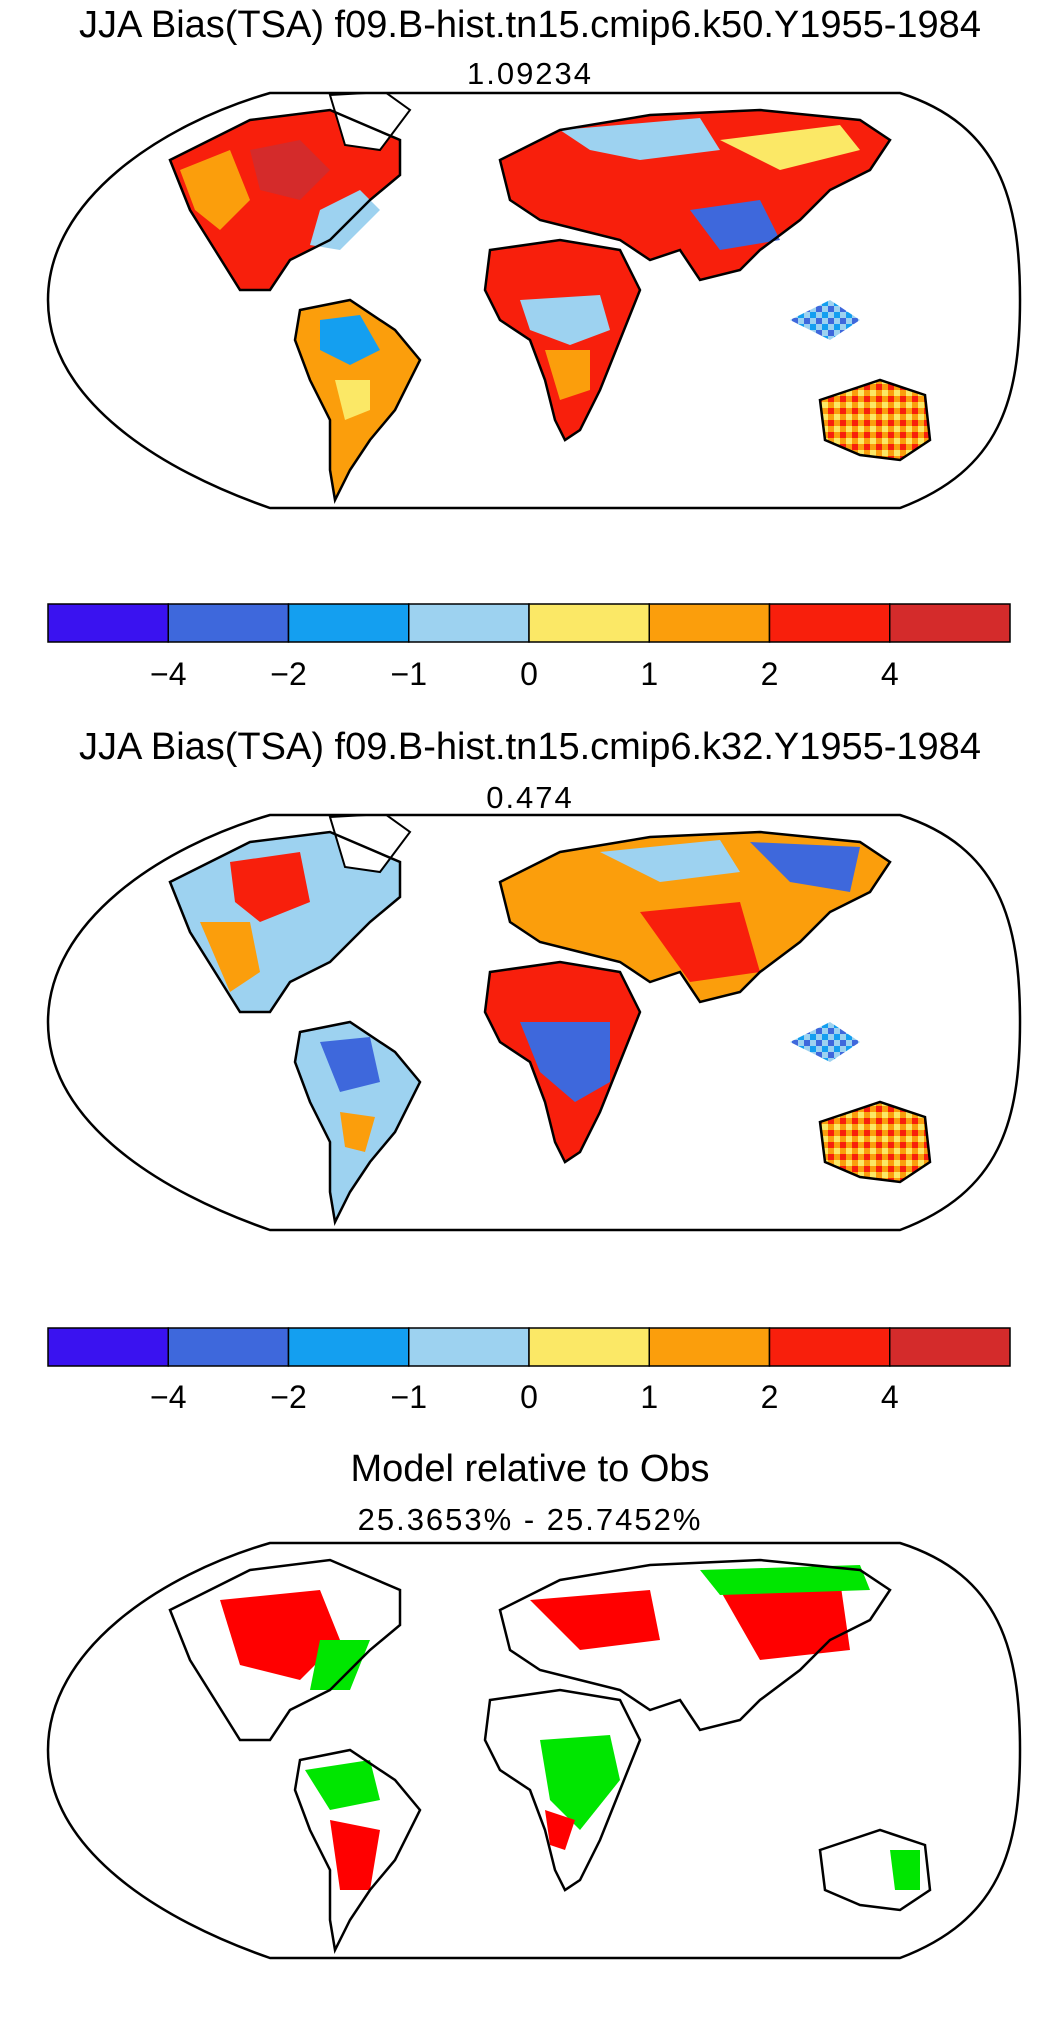 The width and height of the screenshot is (1060, 2043). I want to click on green-region-south-america, so click(342, 1785).